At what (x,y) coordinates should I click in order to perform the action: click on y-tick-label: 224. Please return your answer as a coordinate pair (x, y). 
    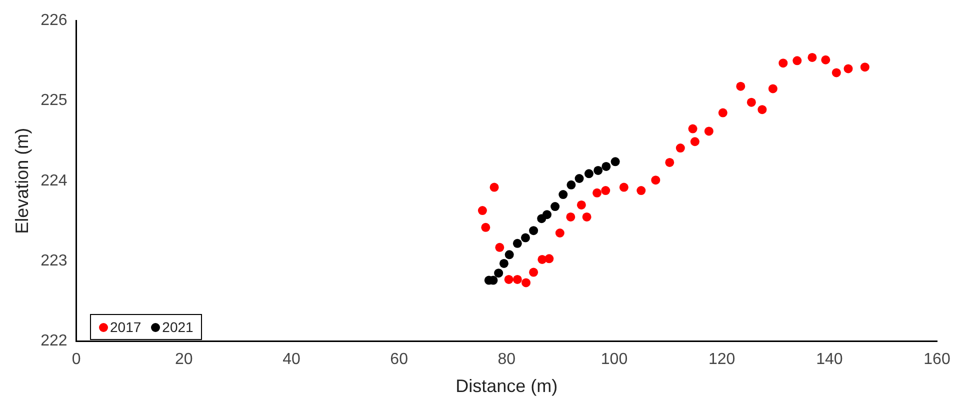
    Looking at the image, I should click on (54, 181).